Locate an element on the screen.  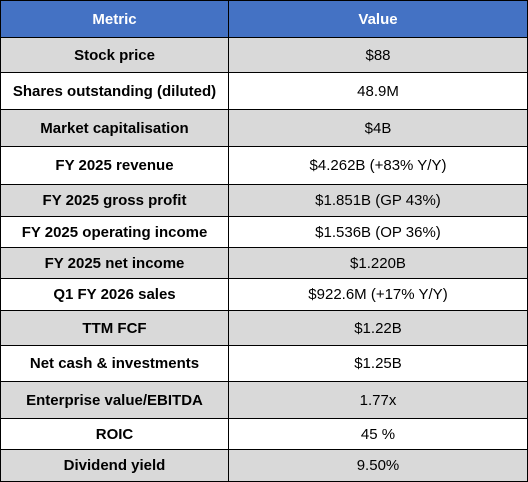
table-row: FY 2025 revenue $4.262B (+83% Y/Y) is located at coordinates (264, 165).